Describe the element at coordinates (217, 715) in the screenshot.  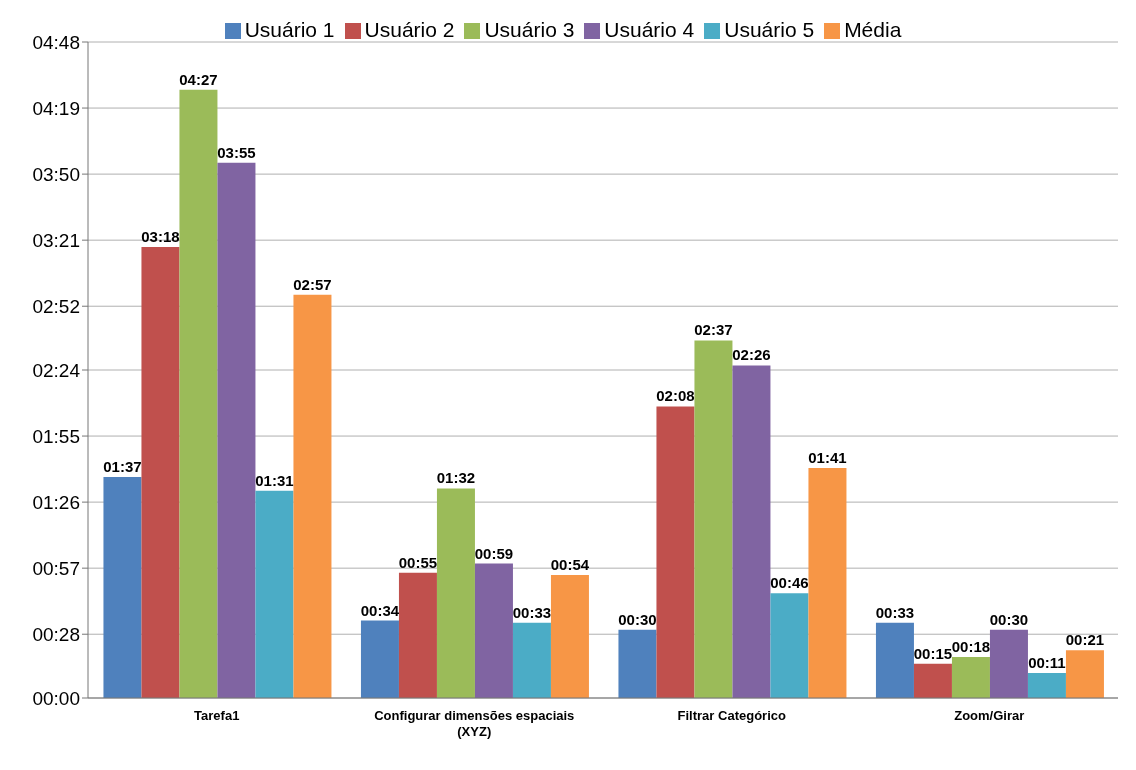
I see `x-tick-label: Tarefa1` at that location.